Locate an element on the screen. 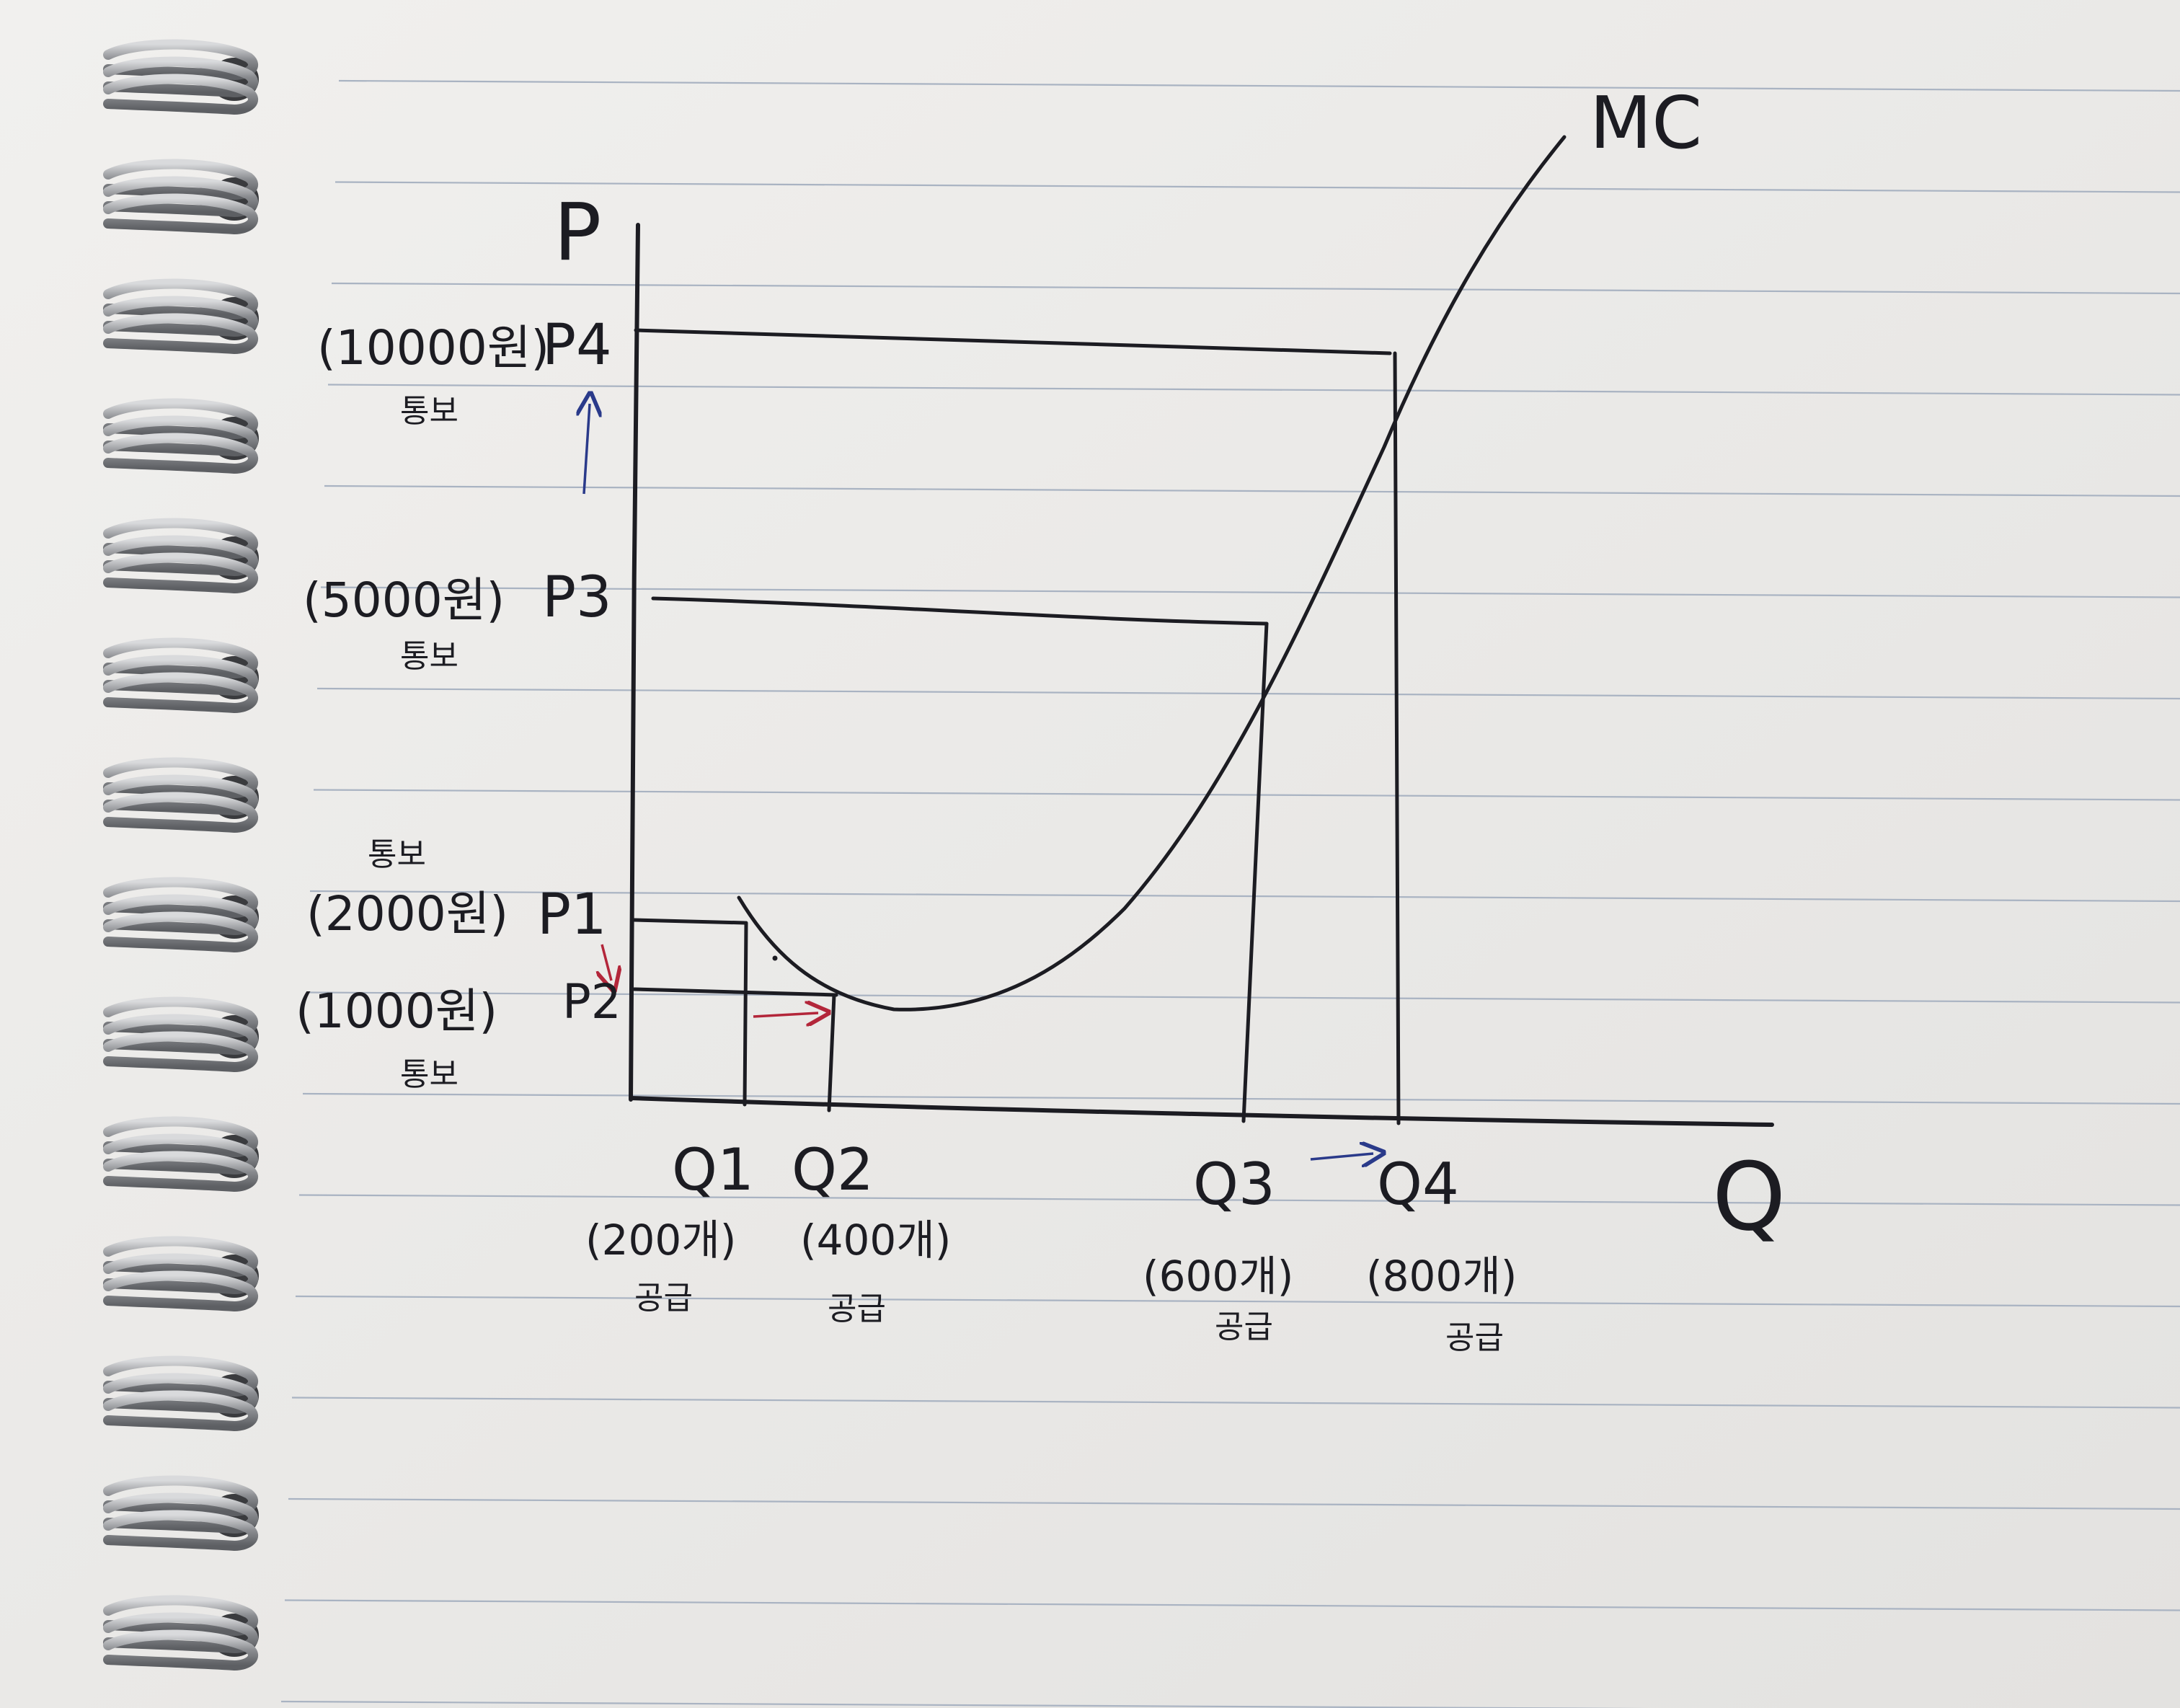 The width and height of the screenshot is (2180, 1708). p2-amount: (1000원) is located at coordinates (396, 1011).